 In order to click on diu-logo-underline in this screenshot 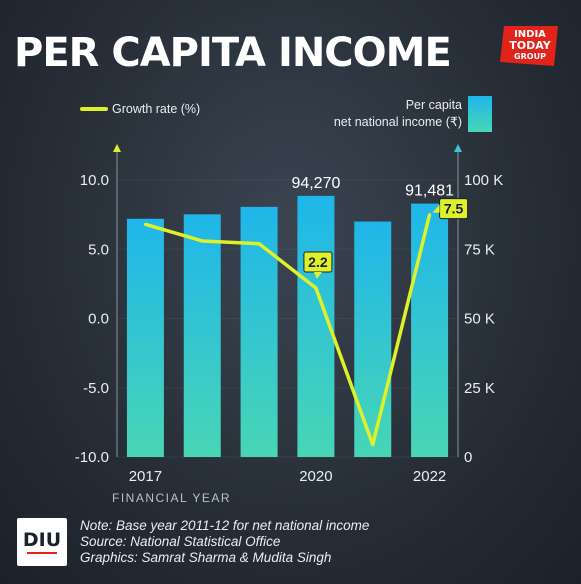, I will do `click(42, 553)`.